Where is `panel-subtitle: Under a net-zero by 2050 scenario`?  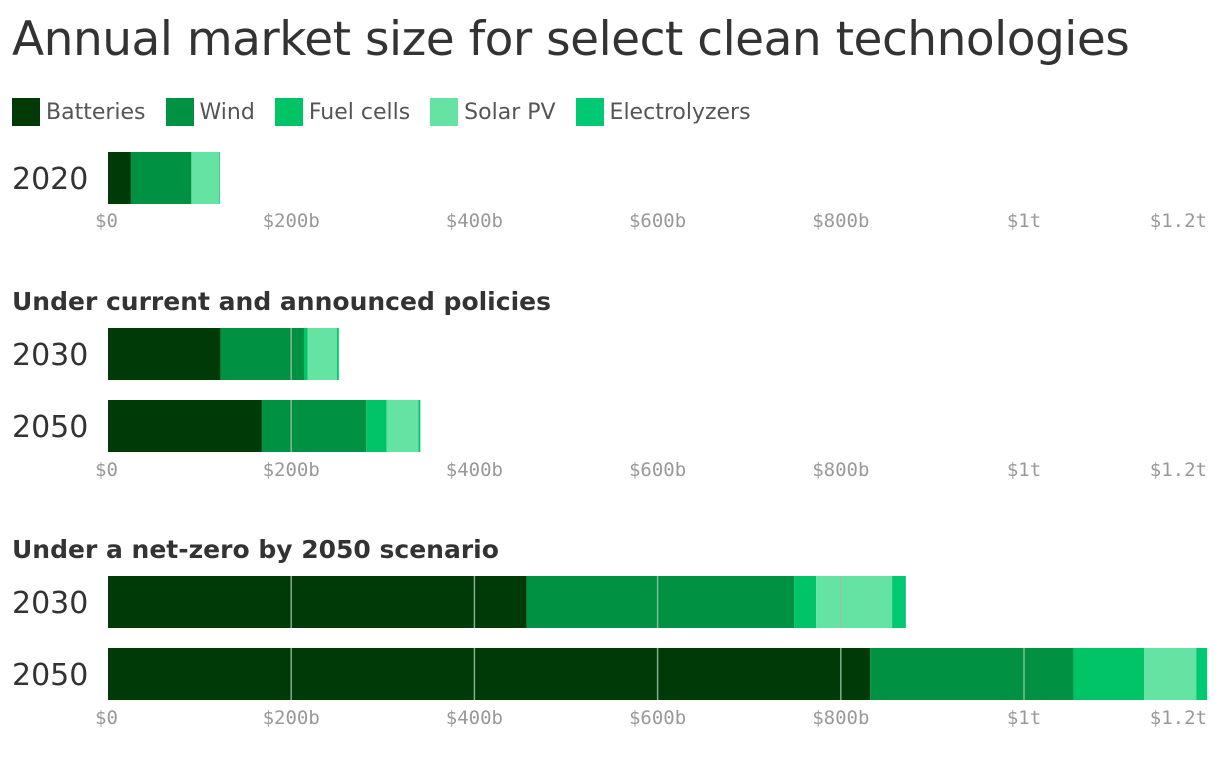
panel-subtitle: Under a net-zero by 2050 scenario is located at coordinates (255, 549).